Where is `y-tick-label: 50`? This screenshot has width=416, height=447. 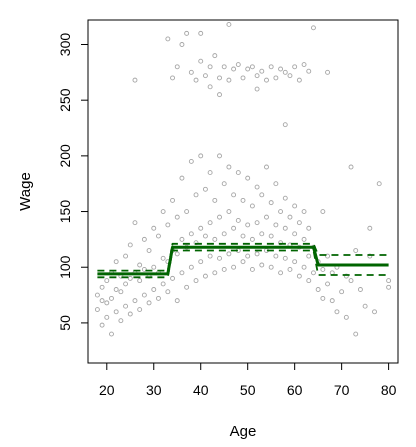 y-tick-label: 50 is located at coordinates (65, 323).